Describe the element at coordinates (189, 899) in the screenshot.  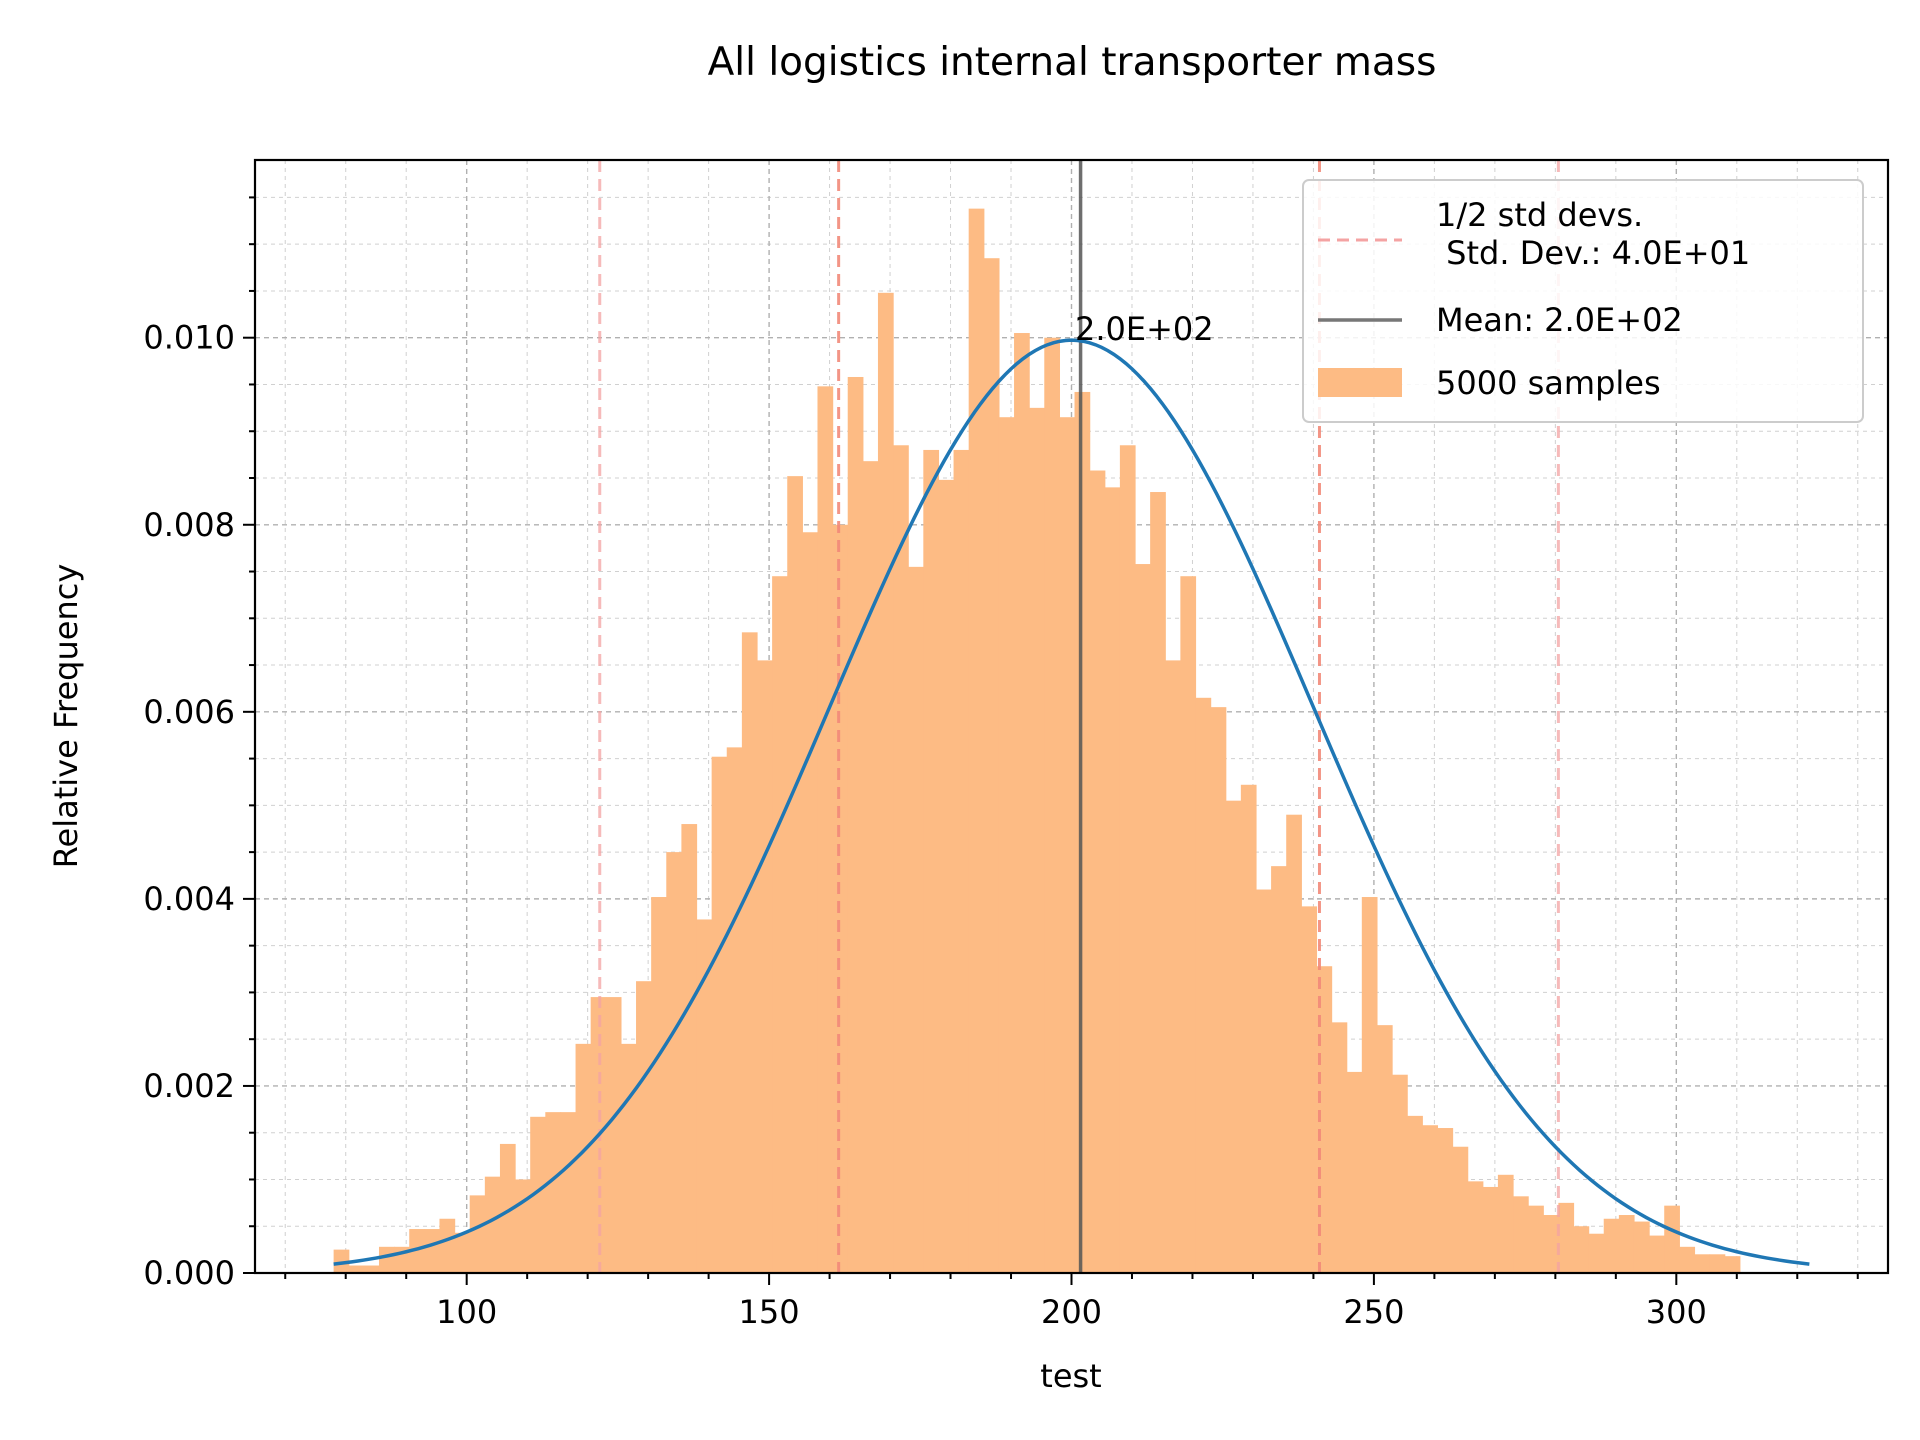
I see `y-tick-label: 0.004` at that location.